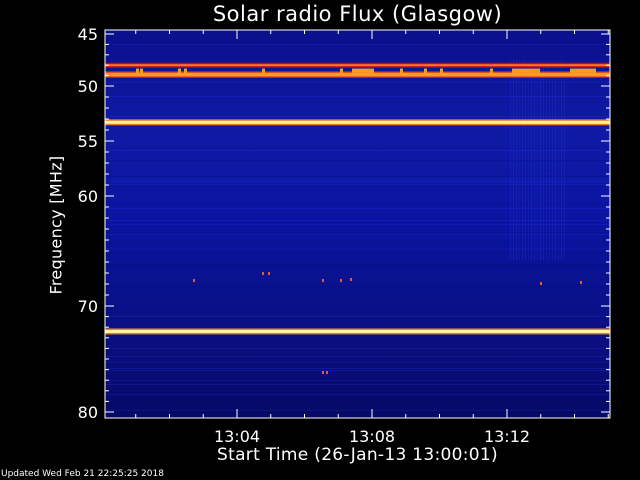 Image resolution: width=640 pixels, height=480 pixels. What do you see at coordinates (82, 474) in the screenshot?
I see `updated-footer: Updated Wed Feb 21 22:25:25 2018` at bounding box center [82, 474].